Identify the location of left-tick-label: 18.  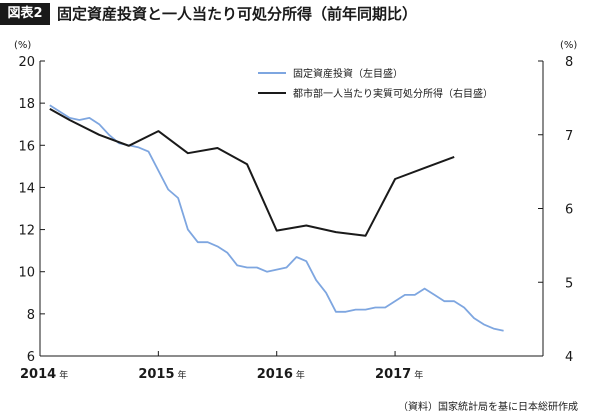
(26, 104).